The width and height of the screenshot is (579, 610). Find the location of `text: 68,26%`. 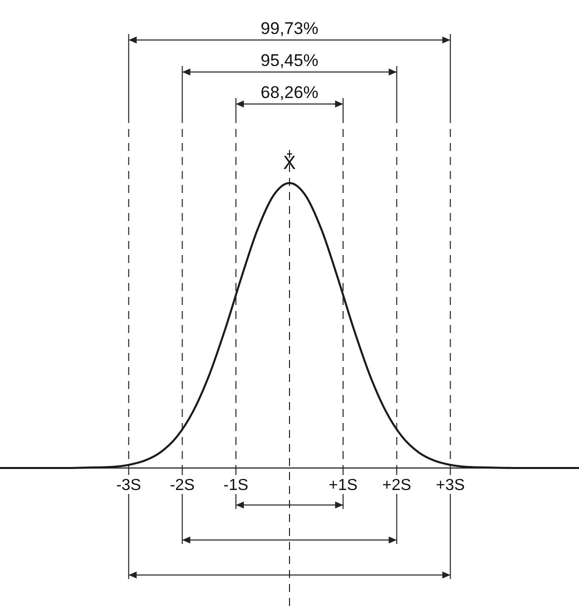

text: 68,26% is located at coordinates (289, 92).